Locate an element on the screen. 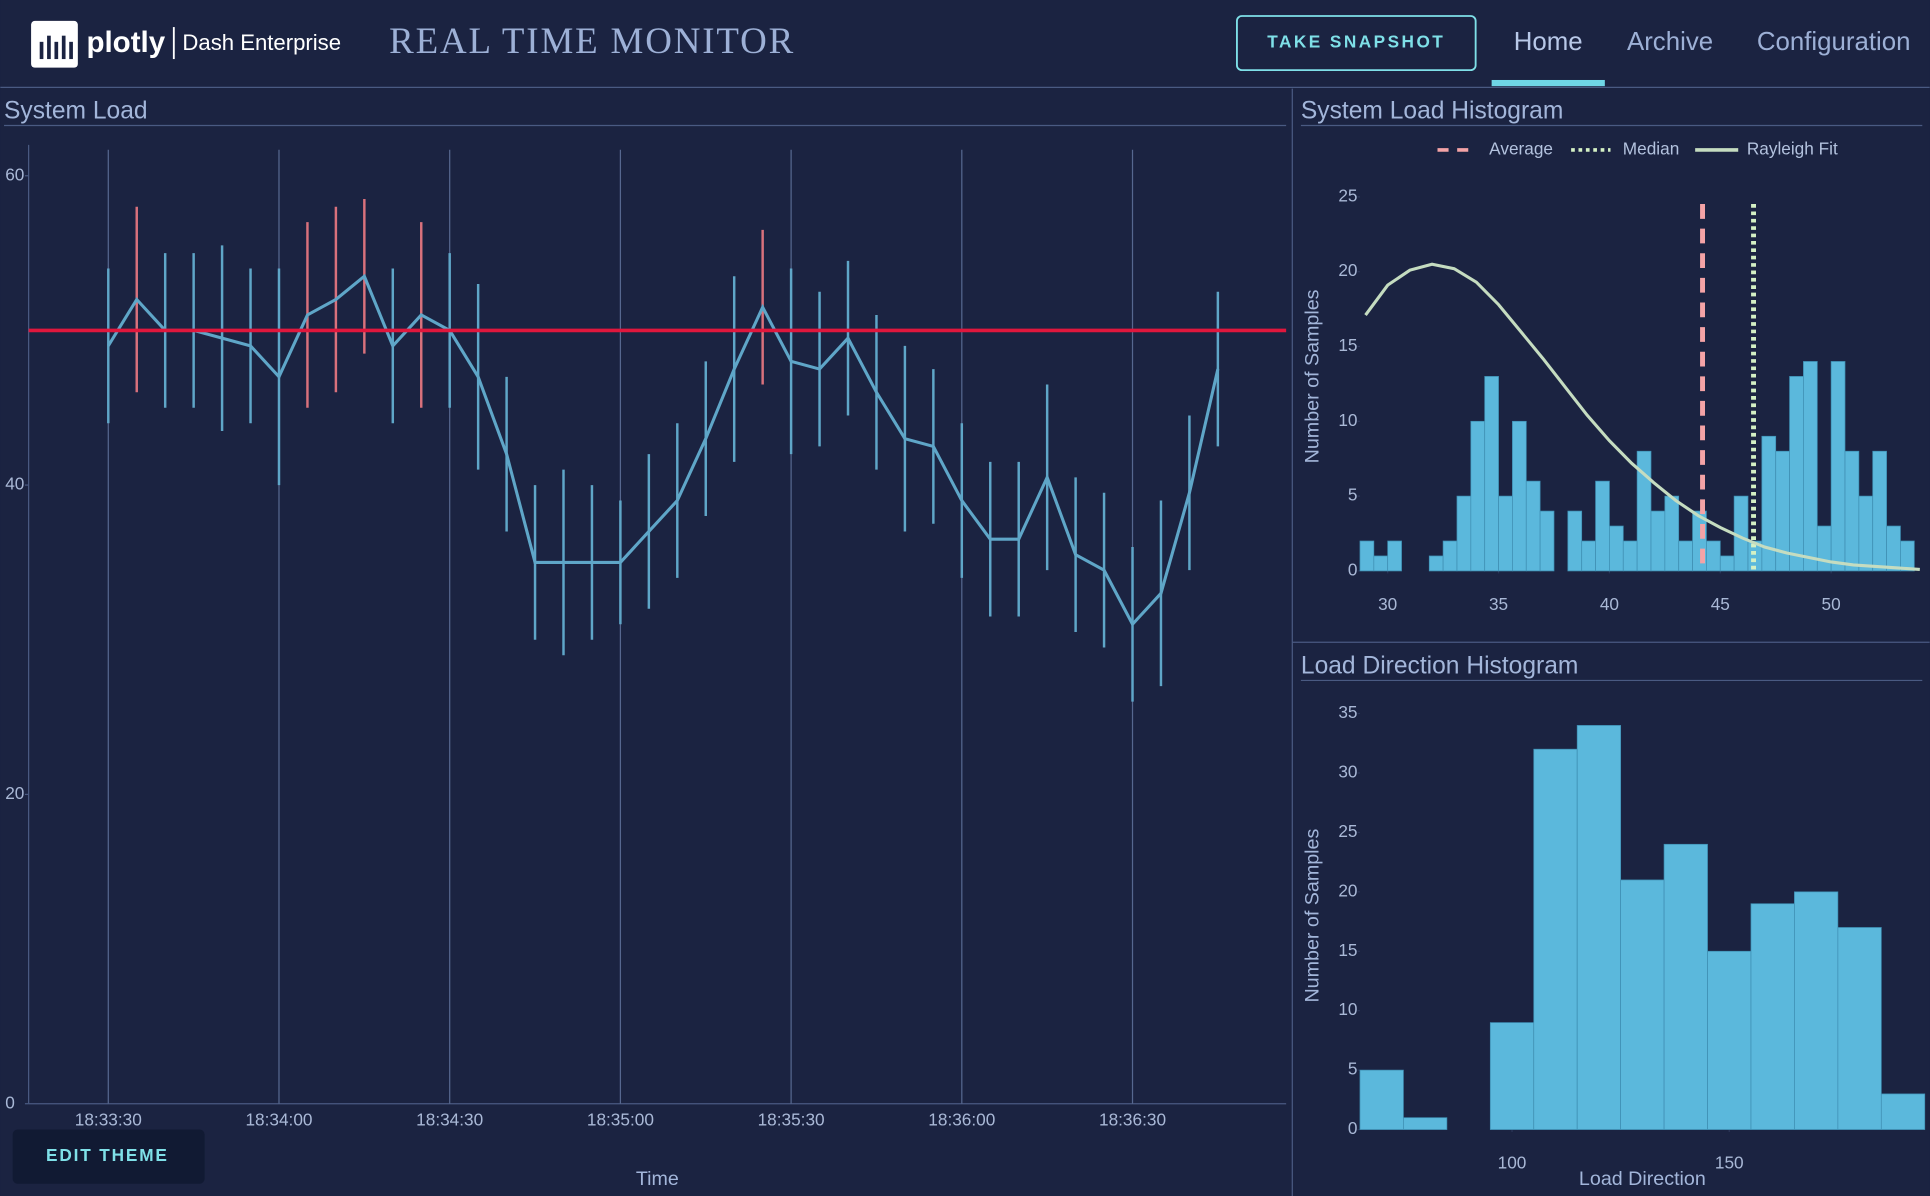  x-tick-label: 30 is located at coordinates (1387, 604).